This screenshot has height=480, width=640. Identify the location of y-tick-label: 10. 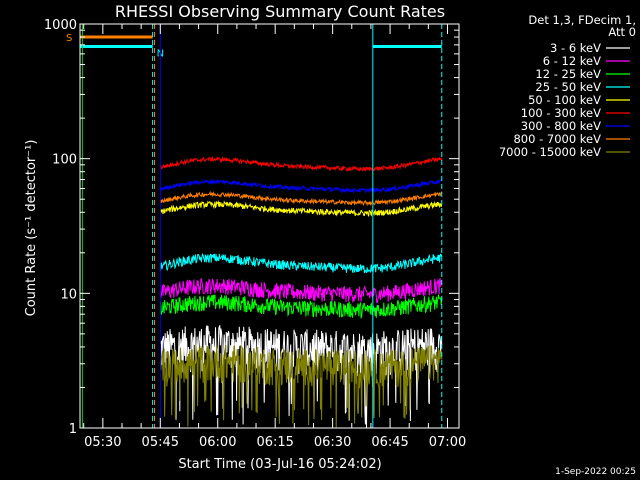
(68, 294).